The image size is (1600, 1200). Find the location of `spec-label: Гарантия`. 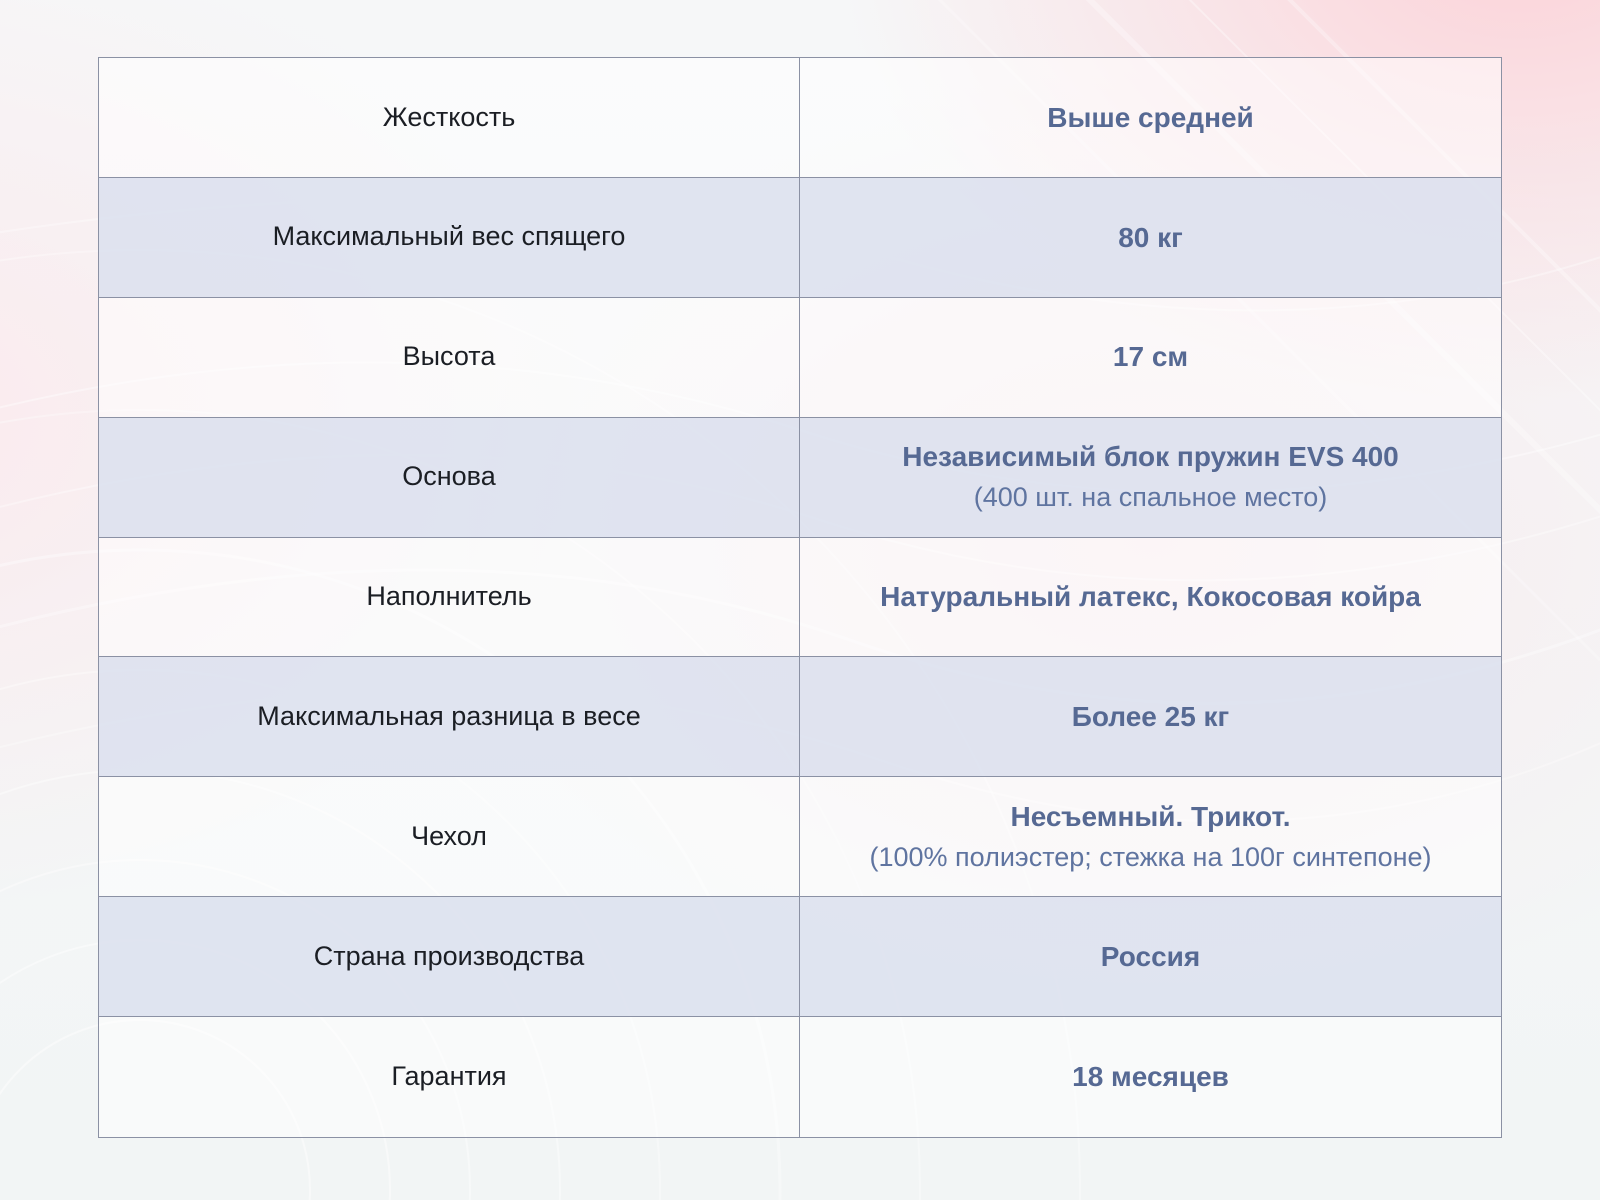

spec-label: Гарантия is located at coordinates (449, 1076).